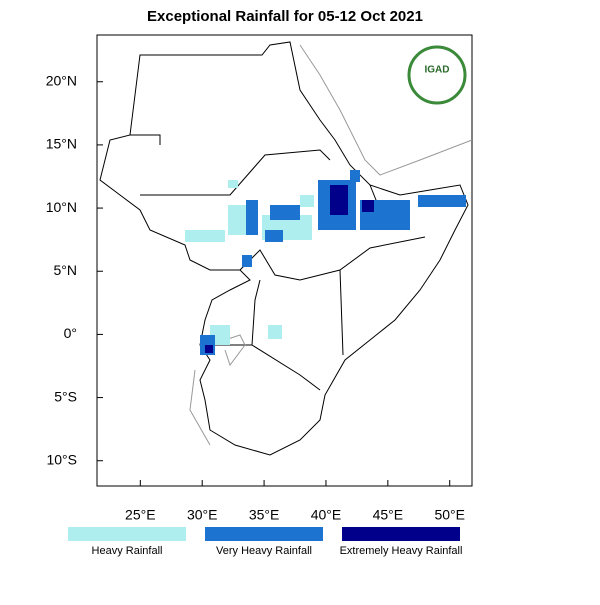  Describe the element at coordinates (65, 396) in the screenshot. I see `y-tick-label: 5°S` at that location.